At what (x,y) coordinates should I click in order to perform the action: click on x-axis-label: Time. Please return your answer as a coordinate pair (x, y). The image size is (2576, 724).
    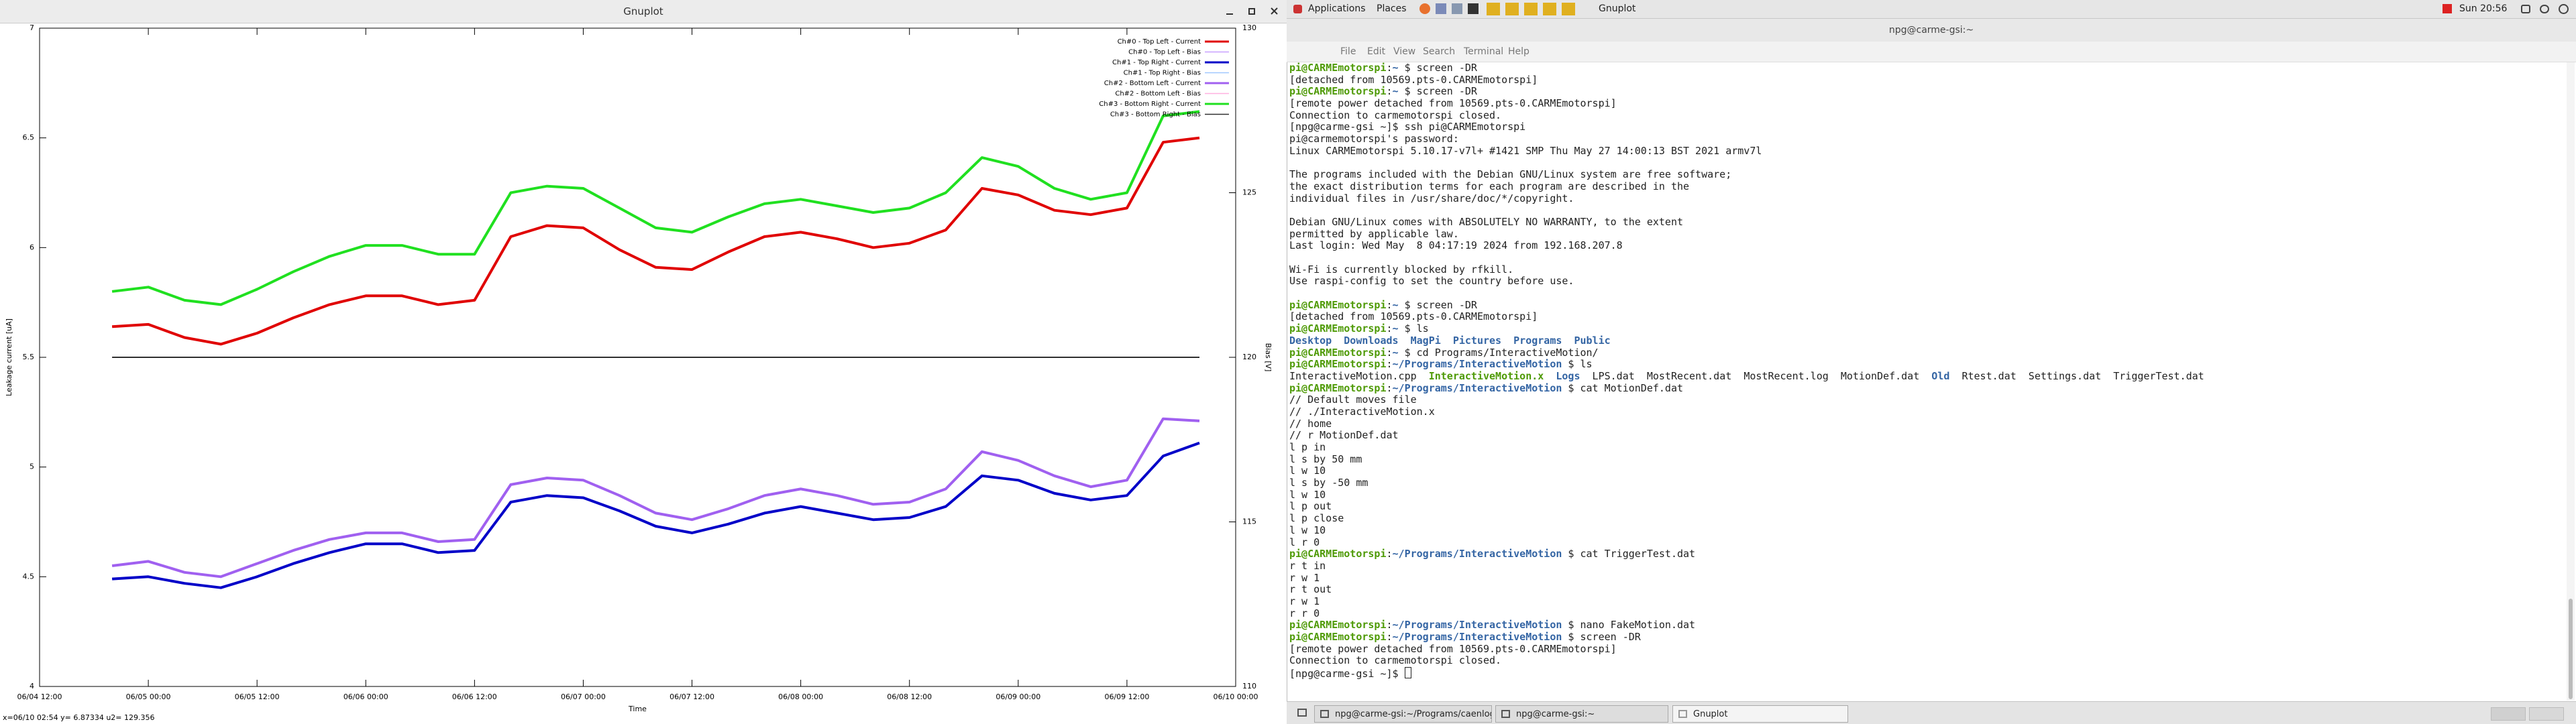
    Looking at the image, I should click on (637, 709).